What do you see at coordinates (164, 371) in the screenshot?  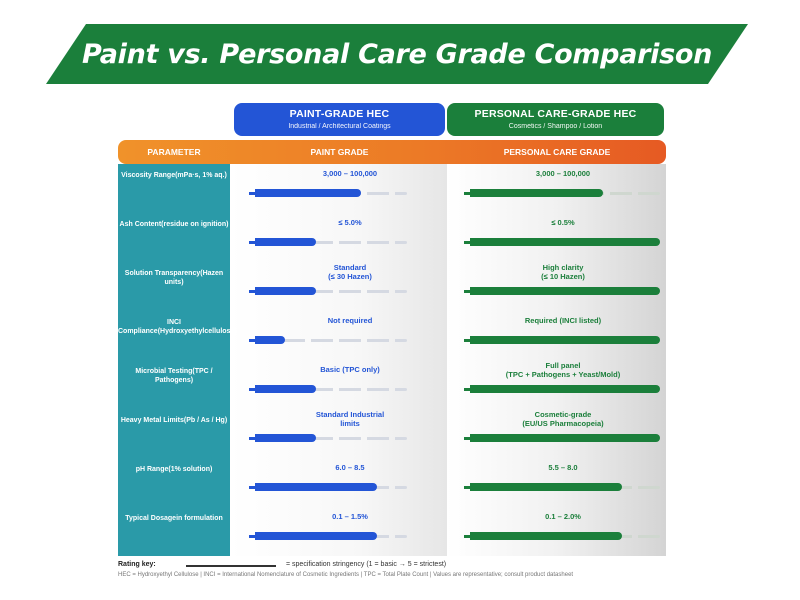 I see `parameter-line: Microbial Testing` at bounding box center [164, 371].